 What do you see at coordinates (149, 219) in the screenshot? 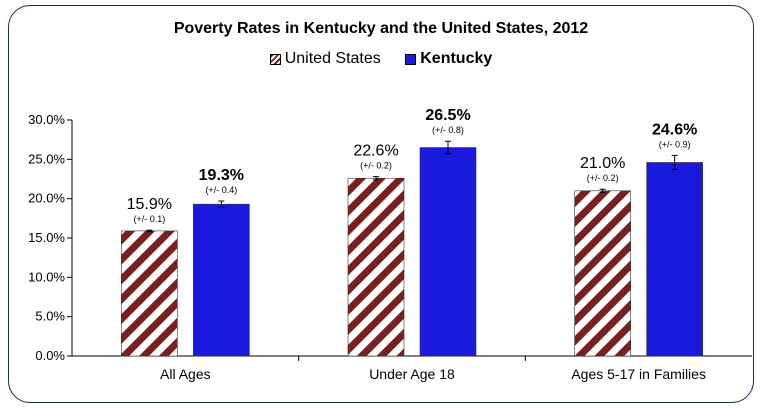
I see `error-label: (+/- 0.1)` at bounding box center [149, 219].